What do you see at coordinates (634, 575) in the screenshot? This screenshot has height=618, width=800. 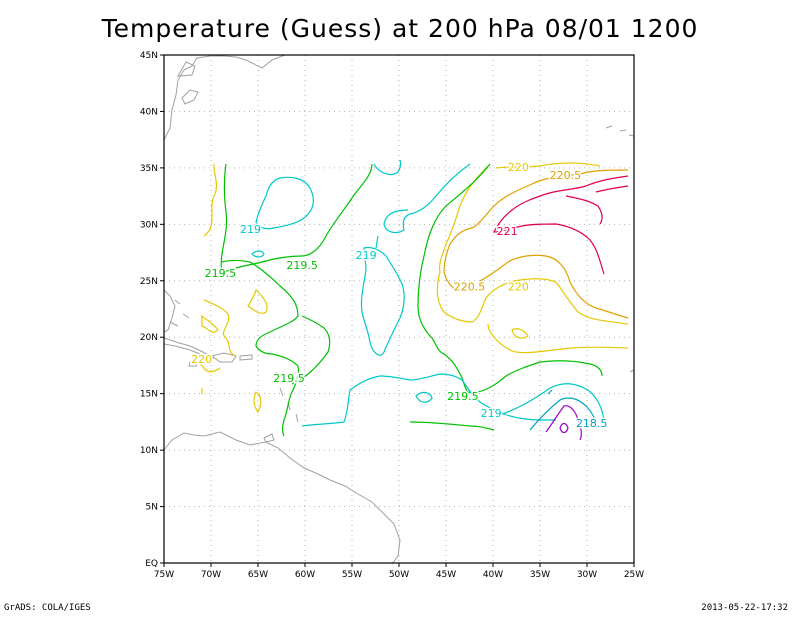 I see `x-tick-label: 25W` at bounding box center [634, 575].